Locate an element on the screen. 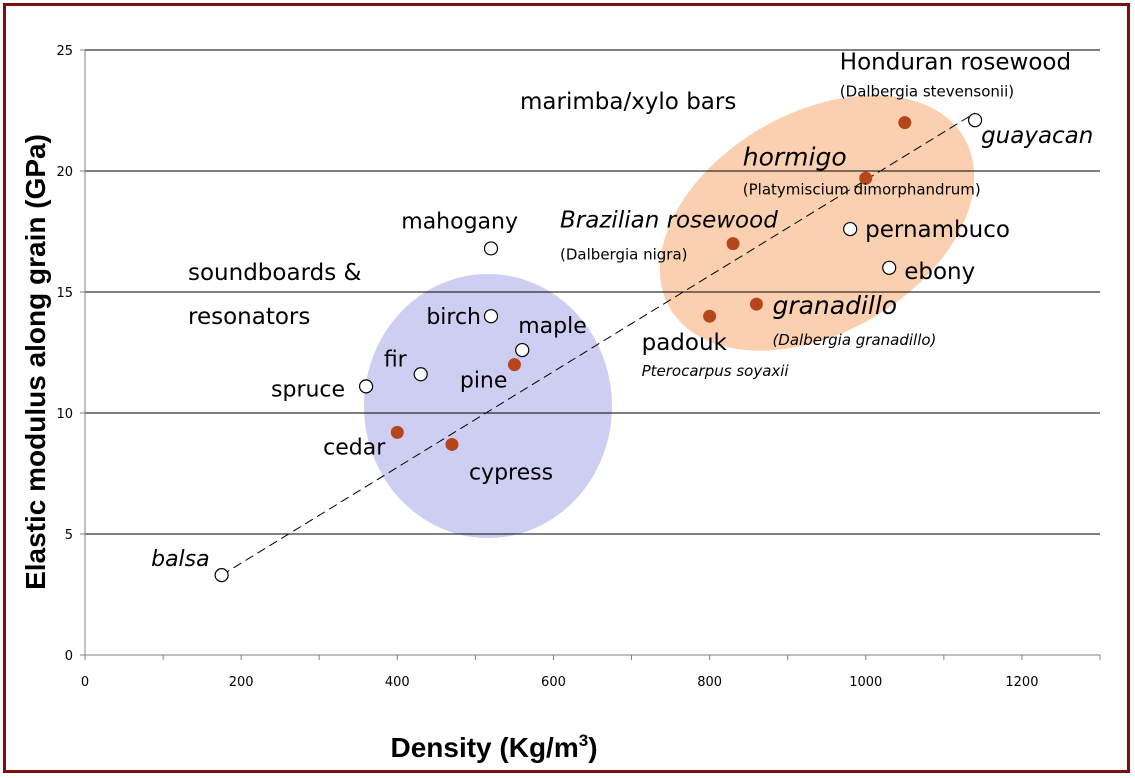 This screenshot has height=778, width=1135. fir-point is located at coordinates (420, 374).